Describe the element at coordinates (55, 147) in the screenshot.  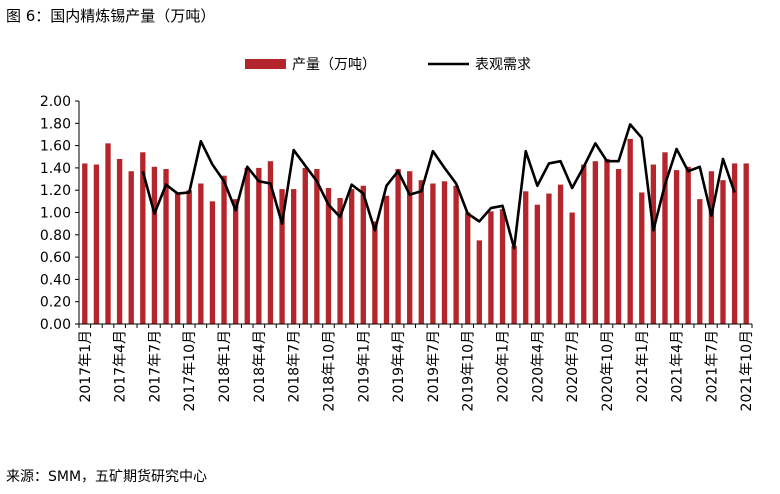
I see `y-tick-label: 1.60` at that location.